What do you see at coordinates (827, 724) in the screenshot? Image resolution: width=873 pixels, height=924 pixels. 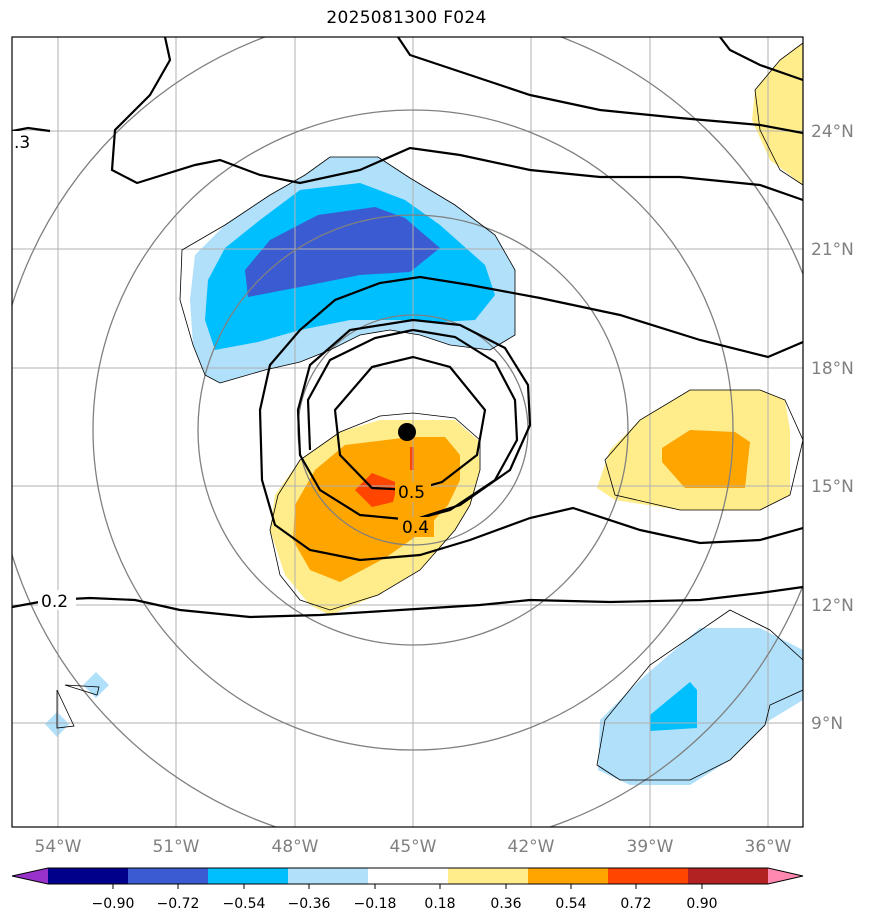 I see `y-tick-label: 9°N` at bounding box center [827, 724].